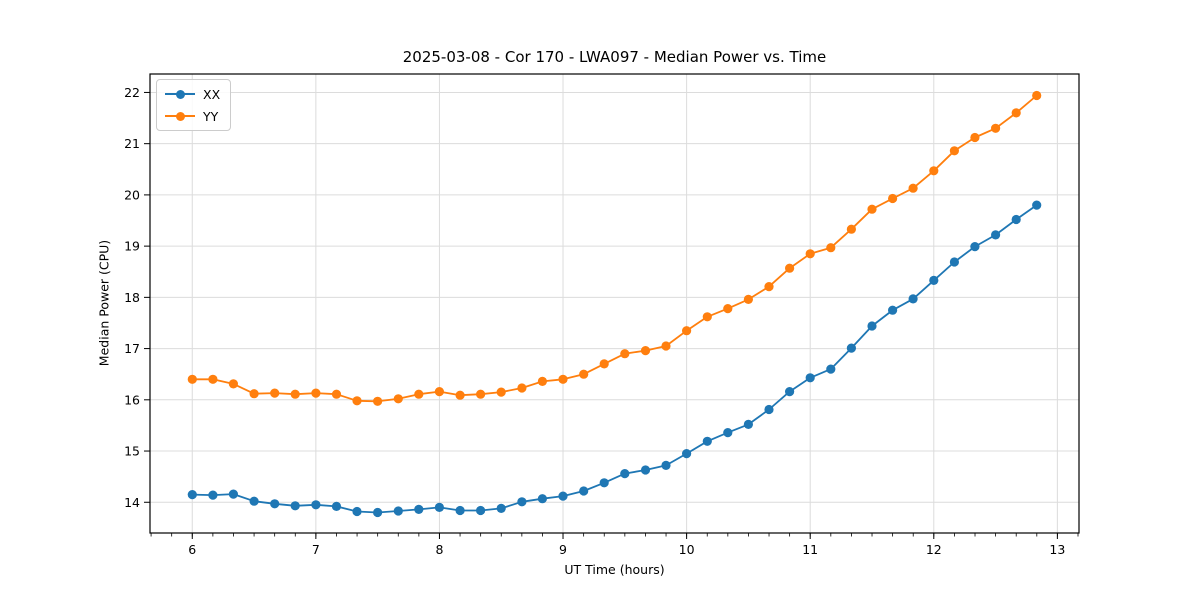 This screenshot has height=600, width=1200. What do you see at coordinates (316, 549) in the screenshot?
I see `svg-text: 7` at bounding box center [316, 549].